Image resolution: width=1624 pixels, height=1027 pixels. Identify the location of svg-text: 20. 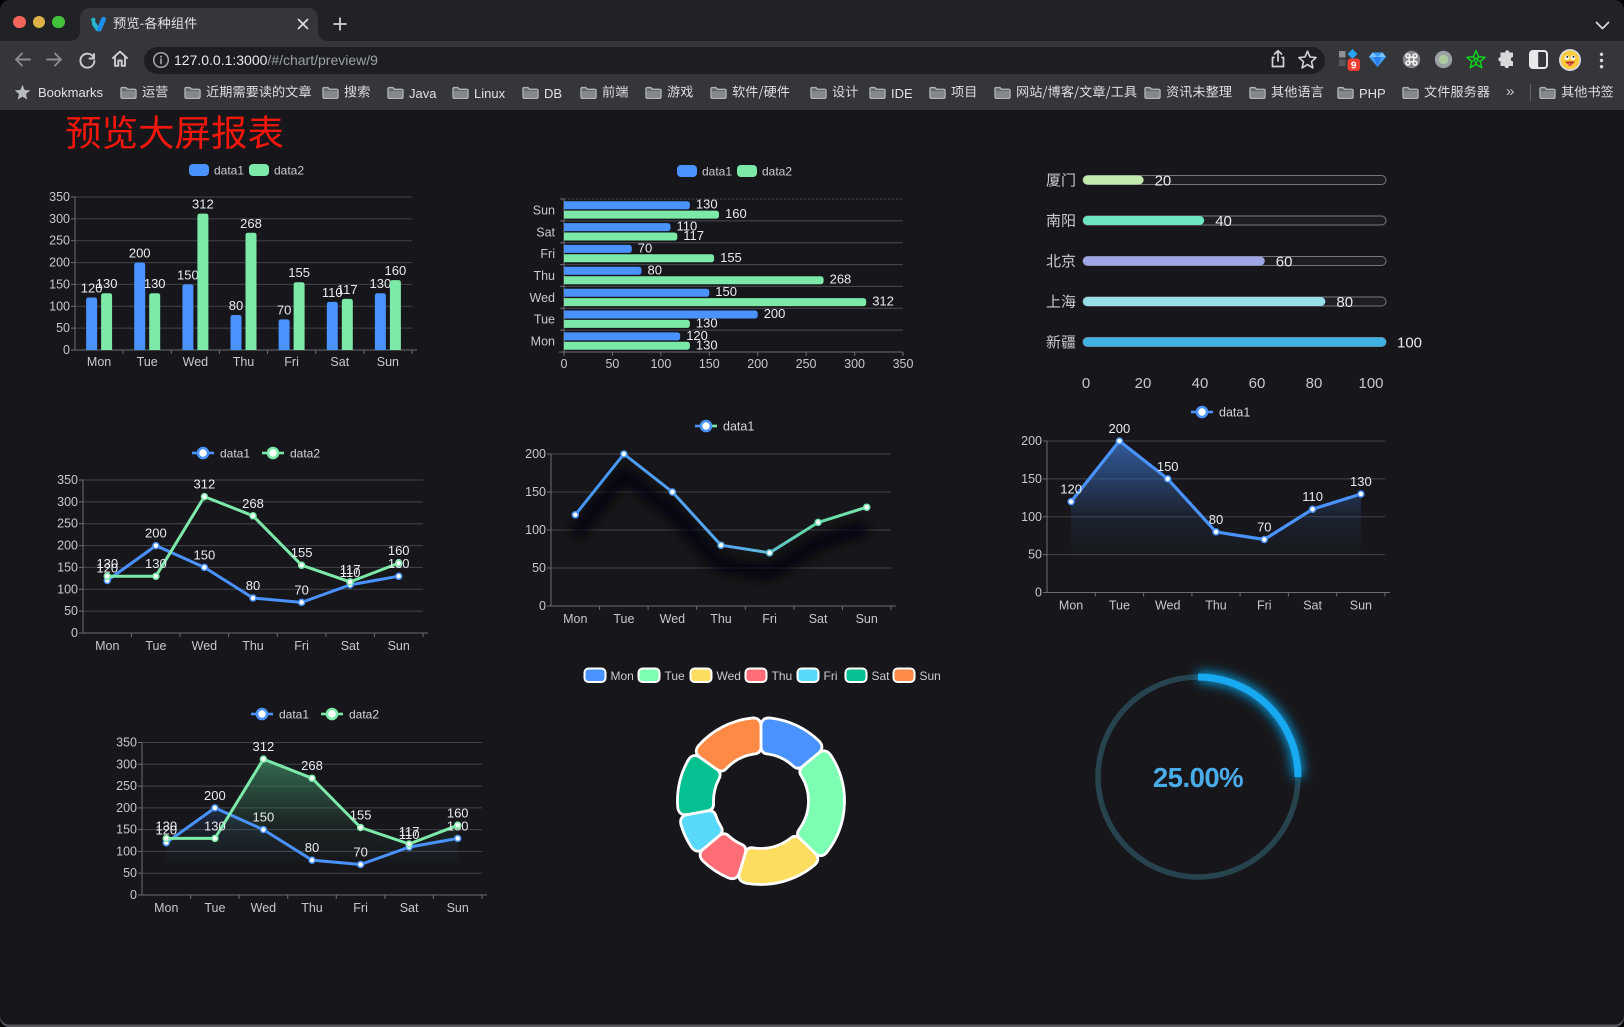
(1143, 383).